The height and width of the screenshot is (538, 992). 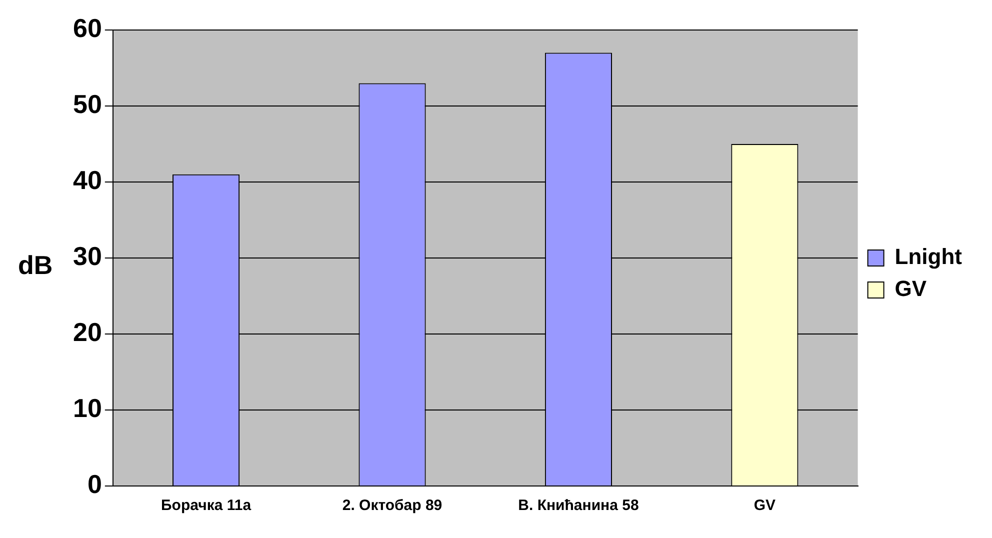 What do you see at coordinates (578, 505) in the screenshot?
I see `x-tick-label: В. Книћанина 58` at bounding box center [578, 505].